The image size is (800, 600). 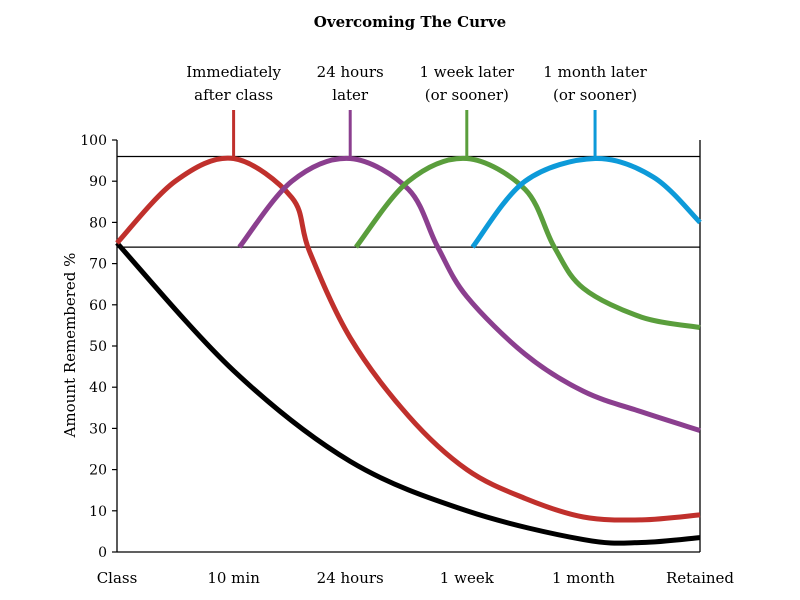 I want to click on annotation-label-1: later, so click(x=350, y=95).